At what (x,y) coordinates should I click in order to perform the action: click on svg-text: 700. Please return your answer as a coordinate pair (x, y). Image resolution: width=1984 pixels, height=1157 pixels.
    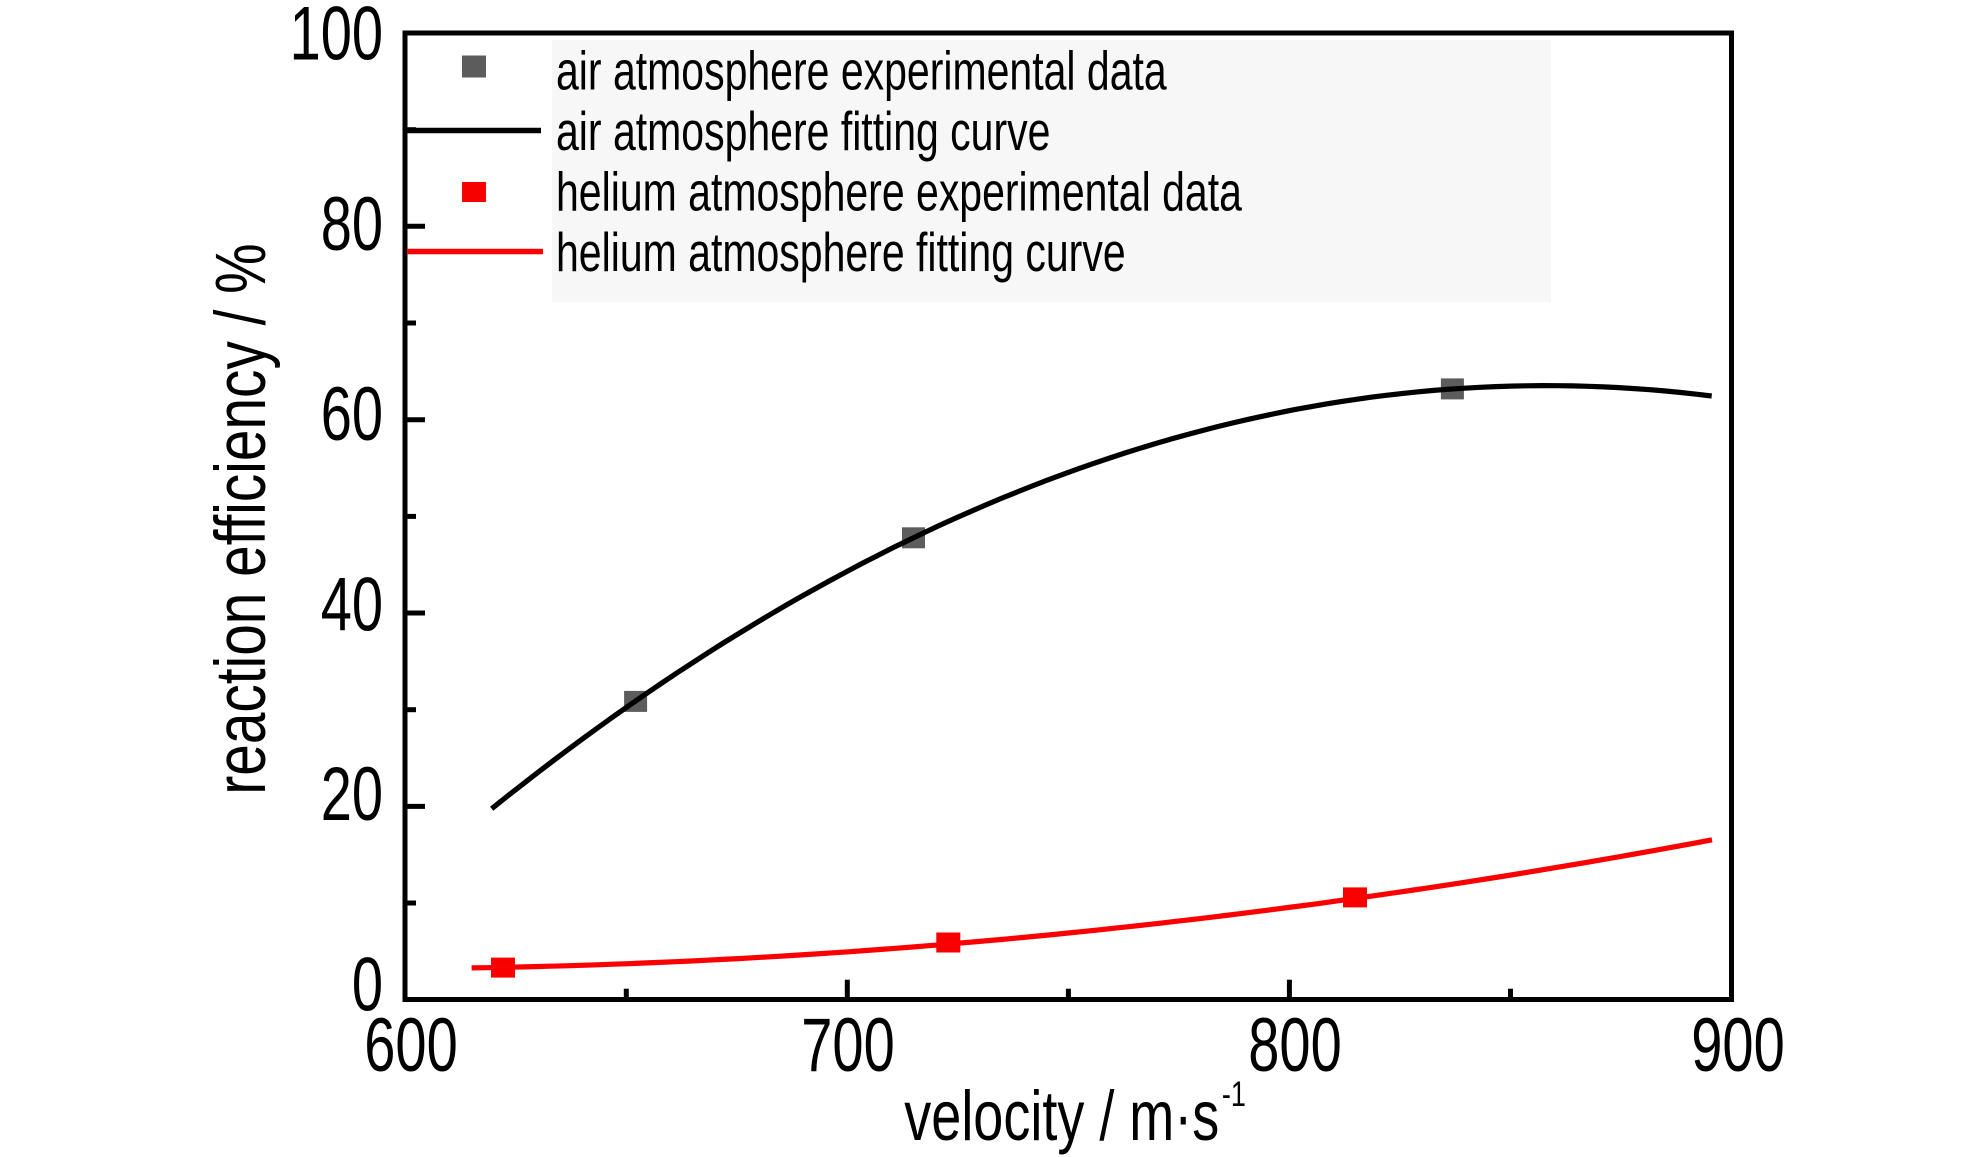
    Looking at the image, I should click on (847, 1045).